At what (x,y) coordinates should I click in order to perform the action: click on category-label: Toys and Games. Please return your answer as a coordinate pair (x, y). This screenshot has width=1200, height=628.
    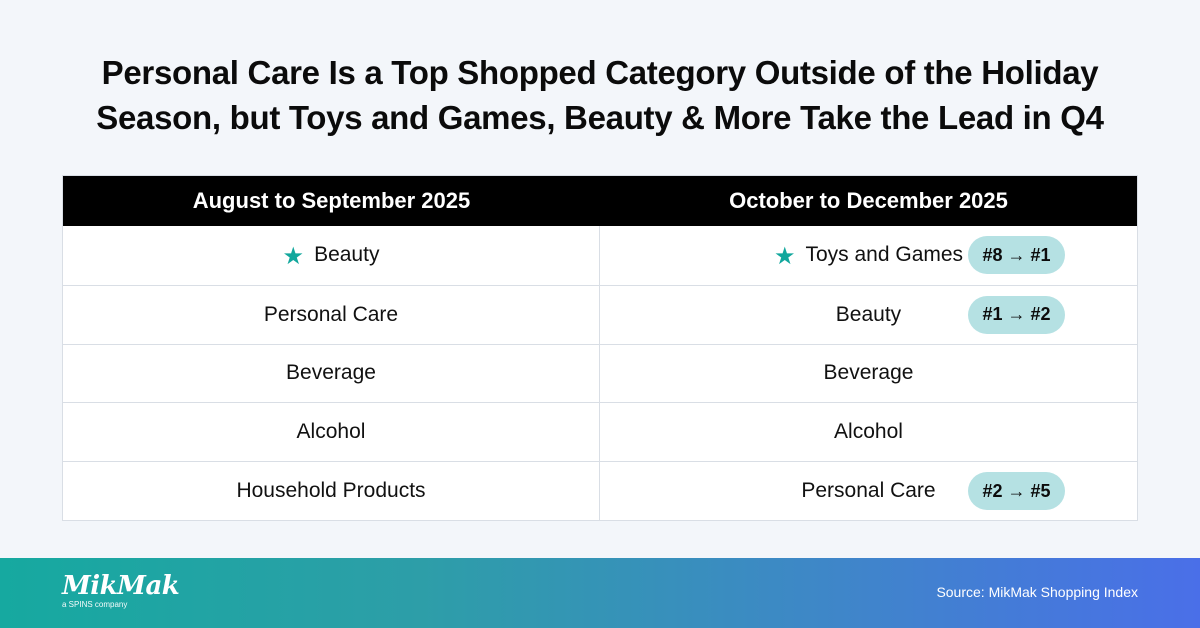
    Looking at the image, I should click on (884, 255).